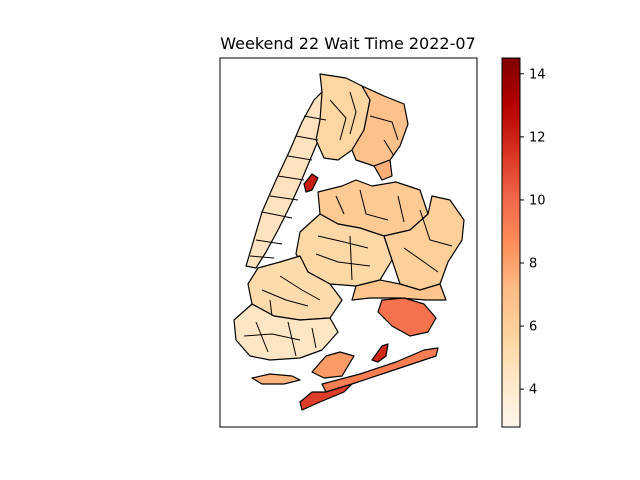 This screenshot has height=480, width=640. I want to click on colorbar-tick-label: 12, so click(537, 137).